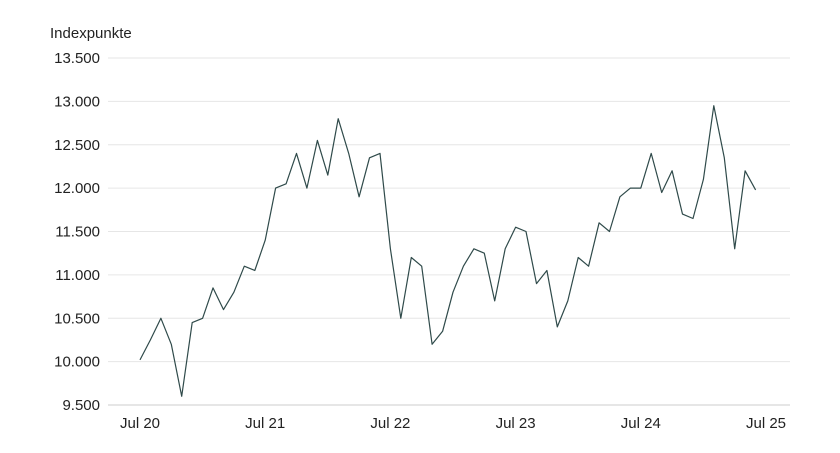 The width and height of the screenshot is (840, 453). Describe the element at coordinates (81, 405) in the screenshot. I see `y-tick-label: 9.500` at that location.